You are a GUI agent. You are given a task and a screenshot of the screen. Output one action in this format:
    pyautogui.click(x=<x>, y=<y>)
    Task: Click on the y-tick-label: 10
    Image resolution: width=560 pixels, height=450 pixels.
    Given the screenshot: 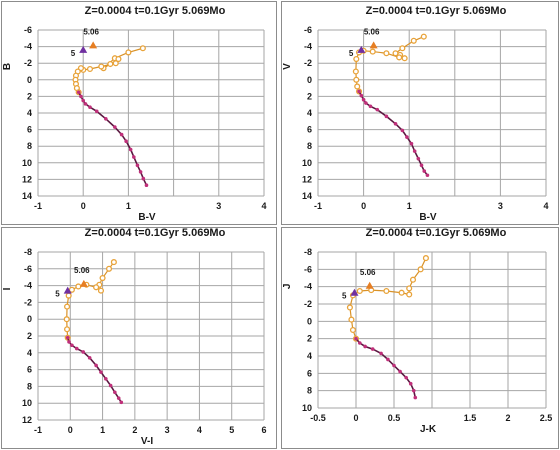 What is the action you would take?
    pyautogui.click(x=307, y=408)
    